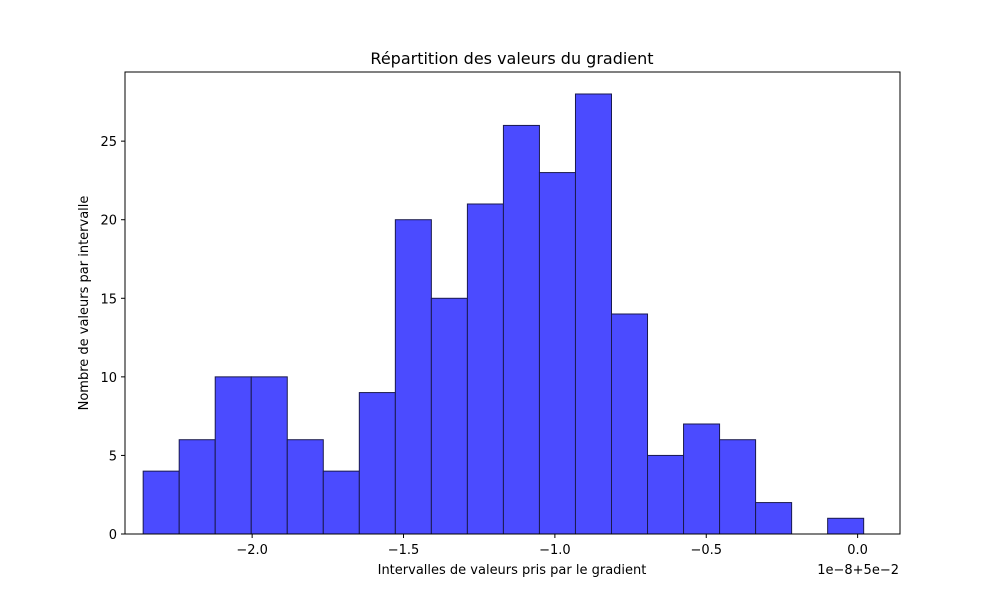 The width and height of the screenshot is (1000, 600). Describe the element at coordinates (555, 550) in the screenshot. I see `x-tick-label: −1.0` at that location.